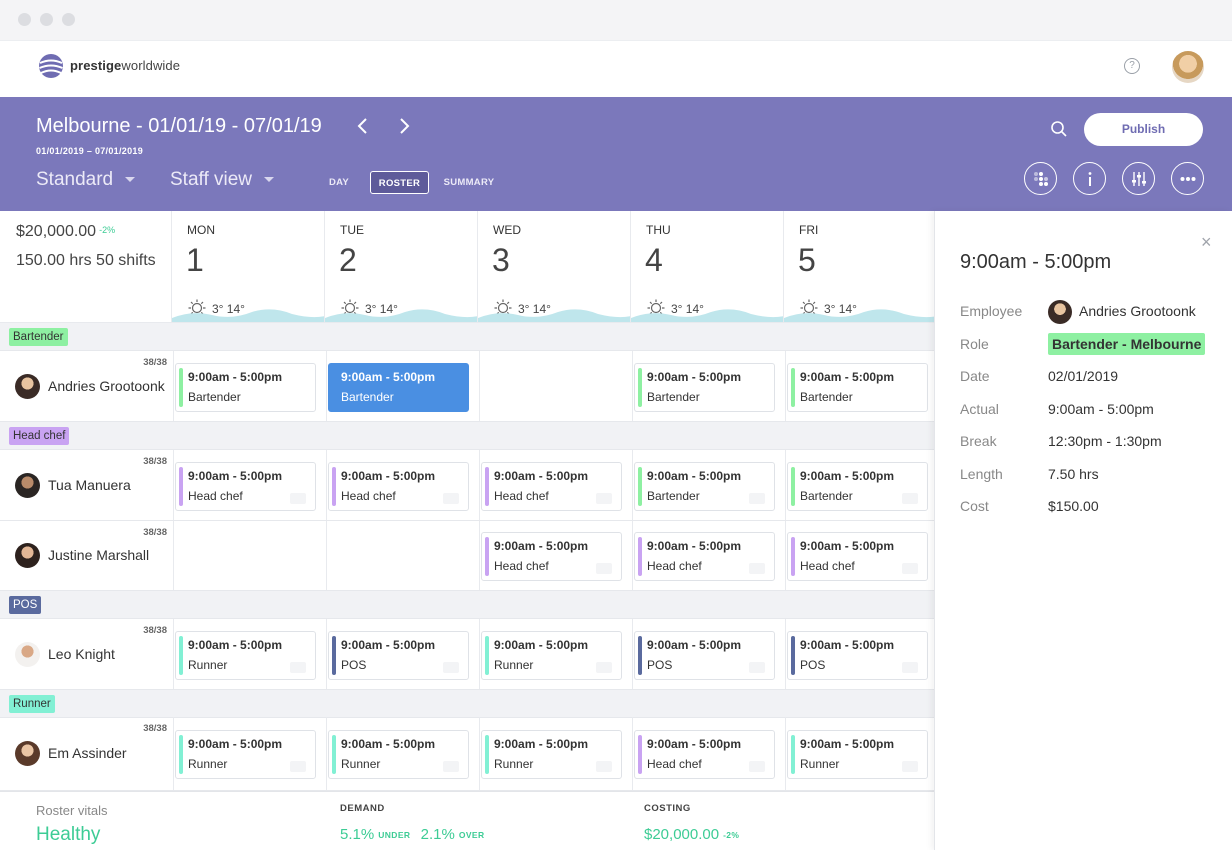  What do you see at coordinates (86, 180) in the screenshot?
I see `template-dropdown: Standard` at bounding box center [86, 180].